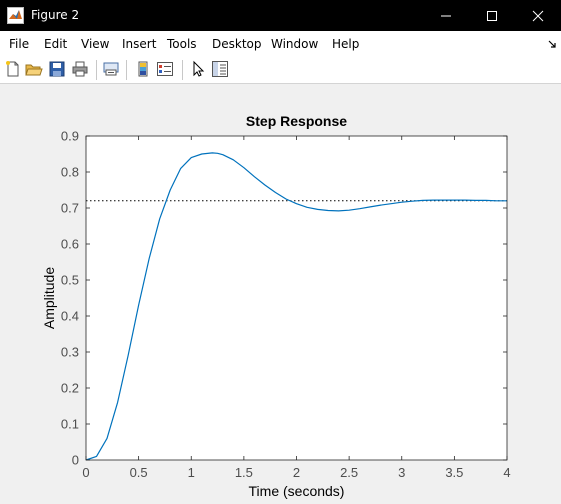 Image resolution: width=561 pixels, height=504 pixels. I want to click on y-tick-label: 0.9, so click(70, 136).